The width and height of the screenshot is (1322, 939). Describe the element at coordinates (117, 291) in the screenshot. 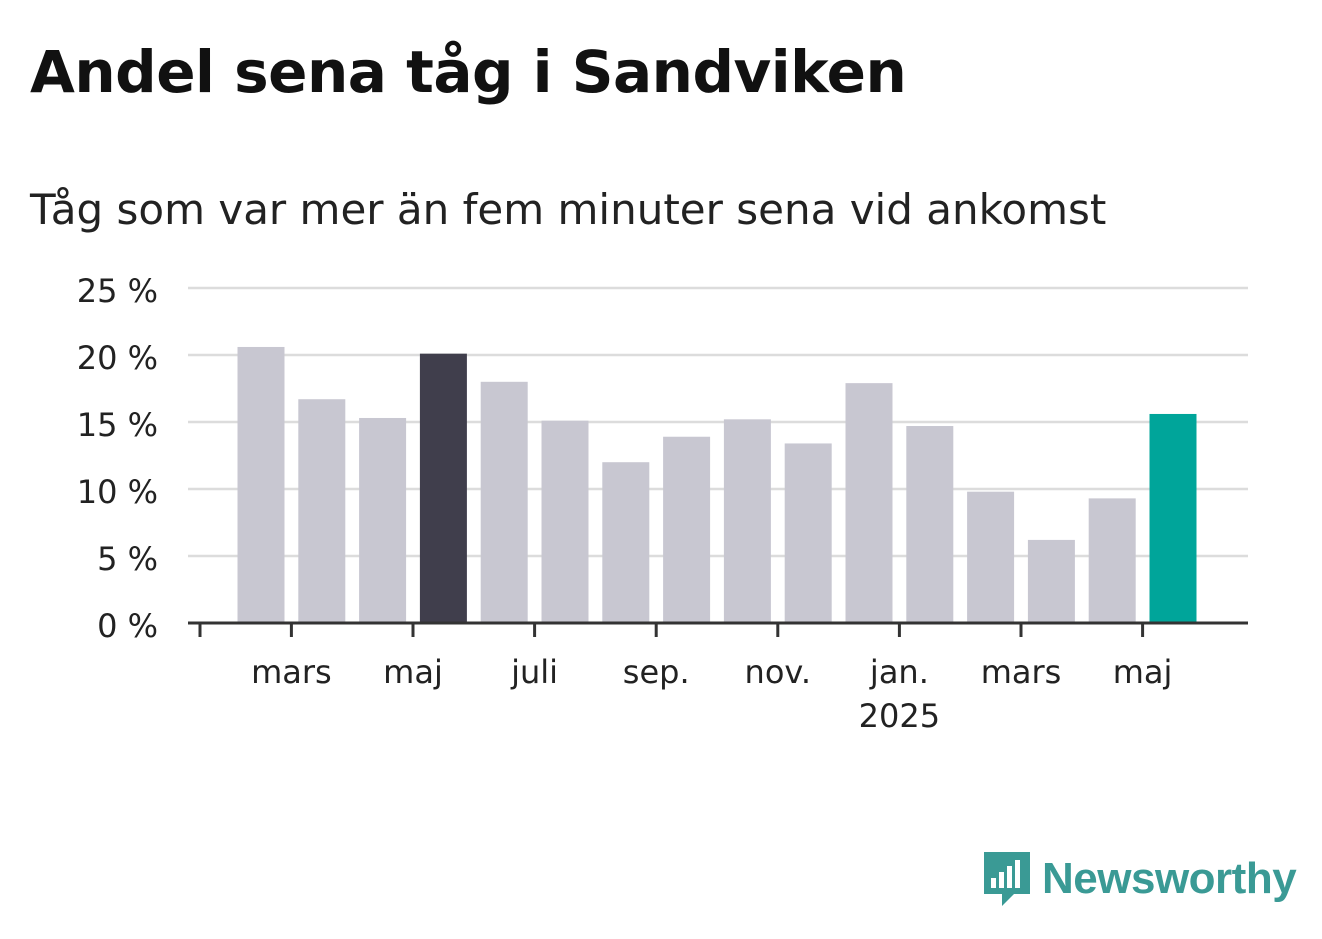

I see `y-tick-label: 25 %` at that location.